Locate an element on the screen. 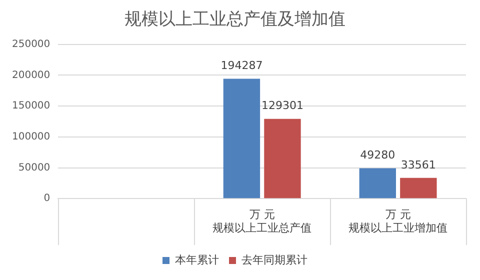 The width and height of the screenshot is (480, 280). data-label: 129301 is located at coordinates (282, 105).